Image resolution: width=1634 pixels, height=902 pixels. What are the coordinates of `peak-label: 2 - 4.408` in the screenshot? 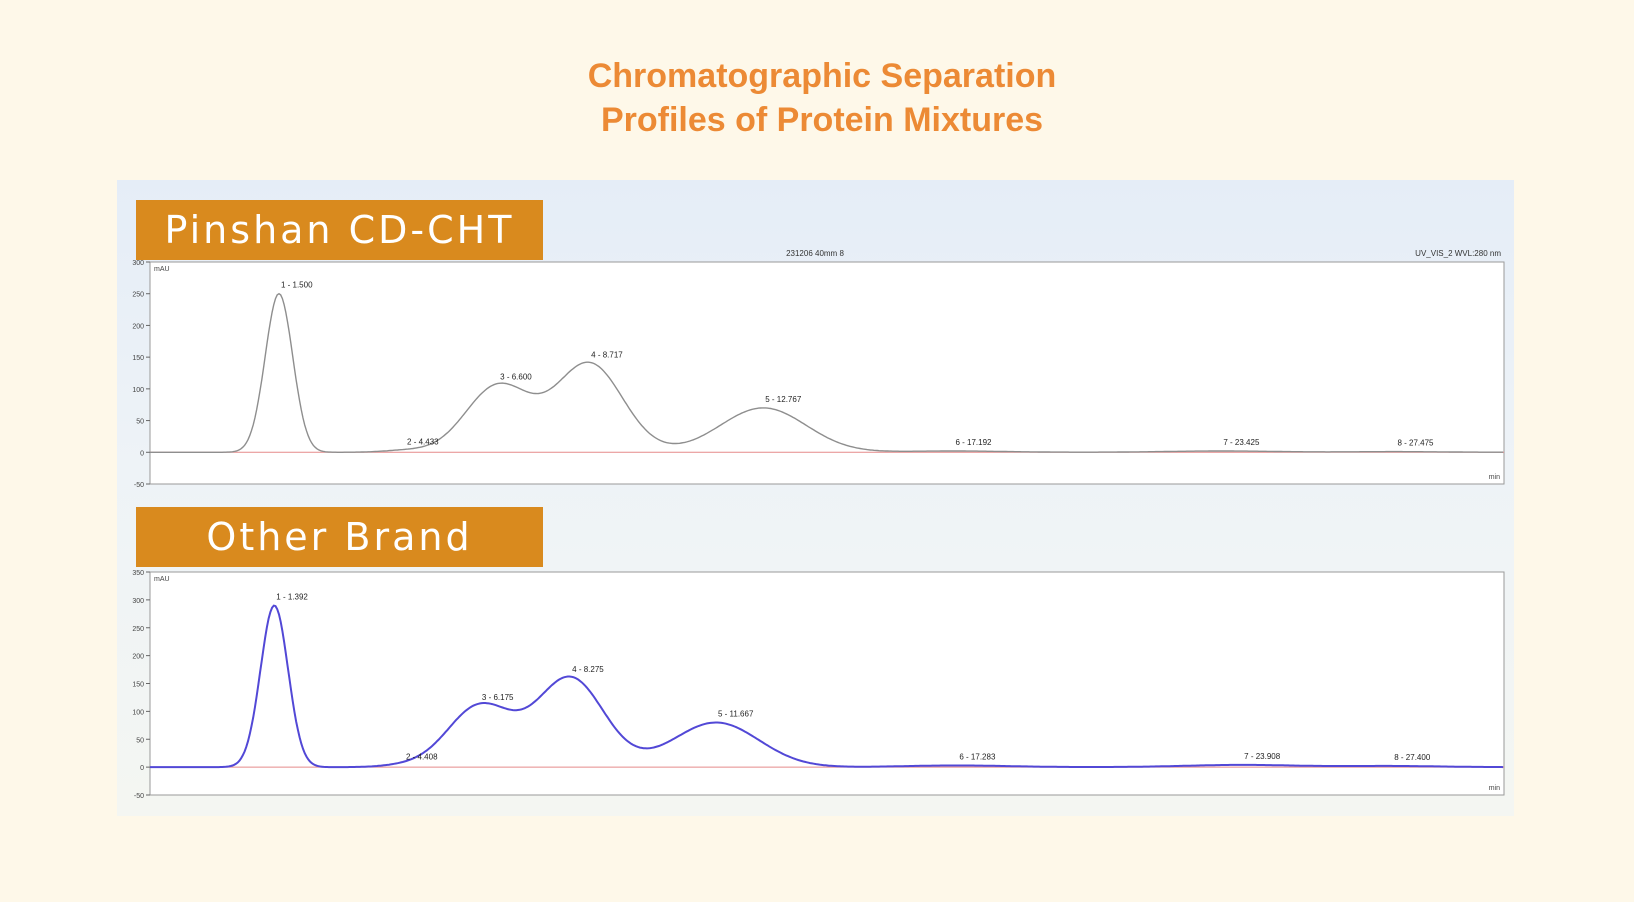 It's located at (422, 756).